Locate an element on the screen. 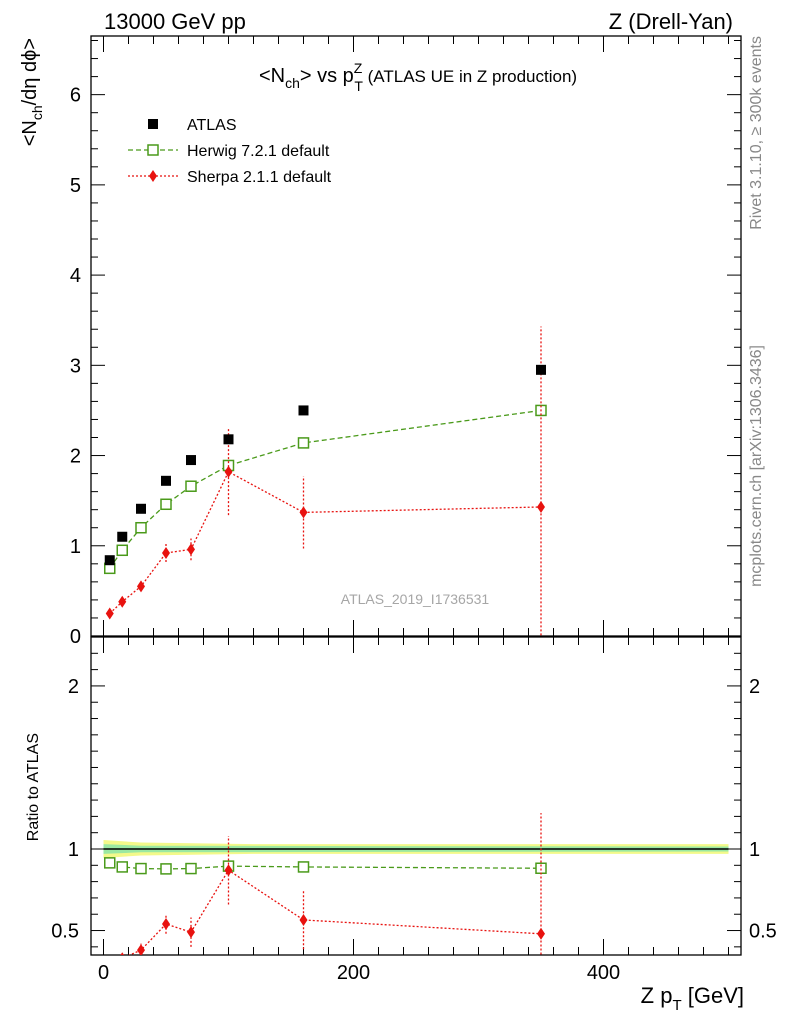 The width and height of the screenshot is (786, 1024). ratio-y-tick-label-right: 2 is located at coordinates (754, 687).